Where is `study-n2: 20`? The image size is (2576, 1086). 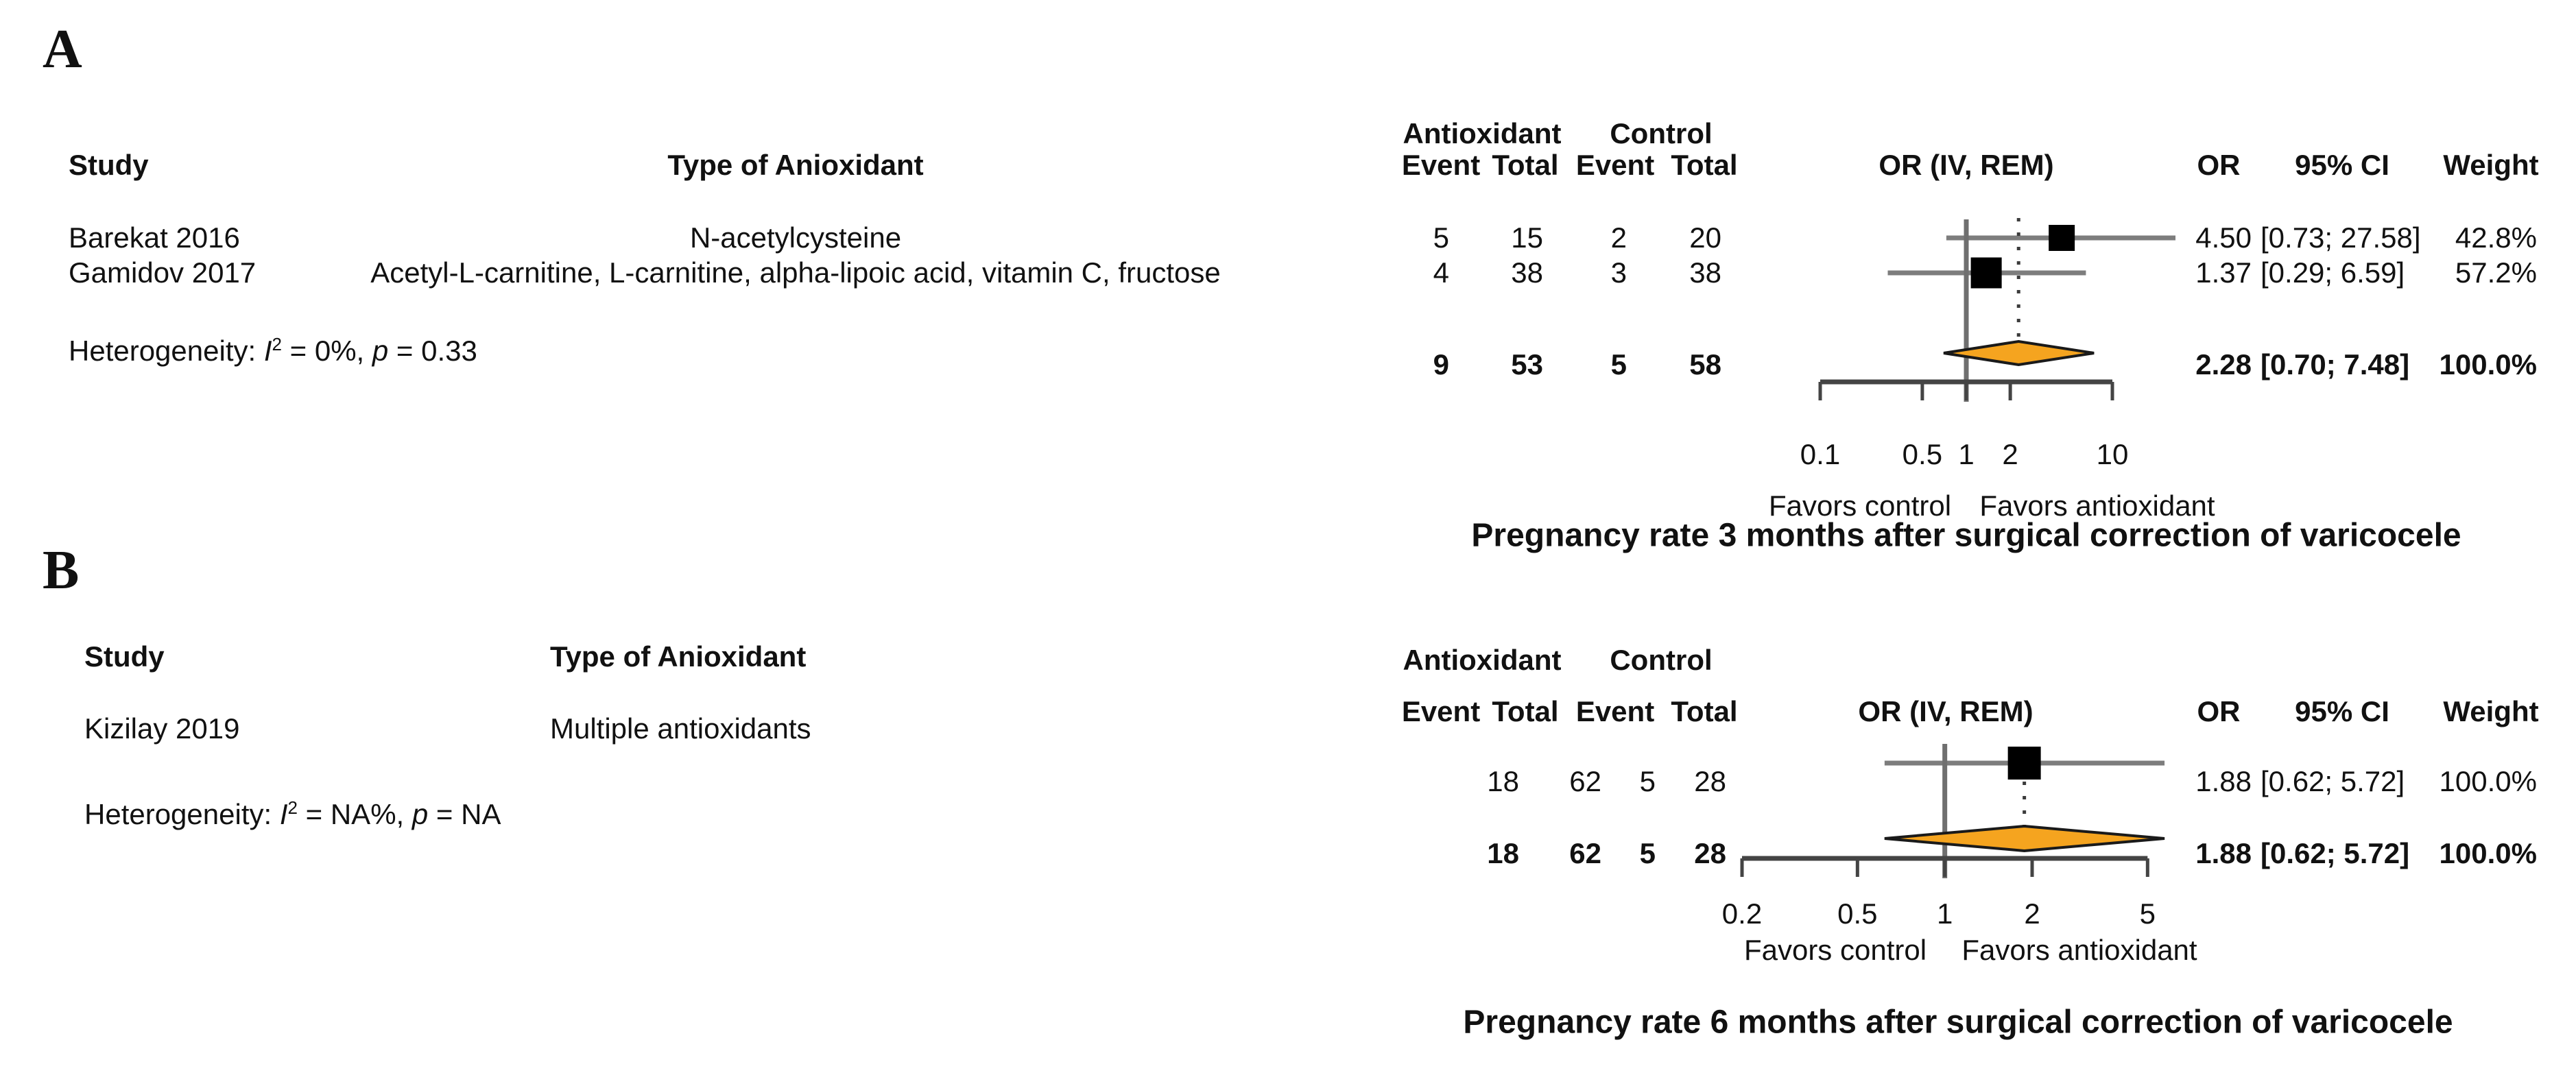
study-n2: 20 is located at coordinates (1705, 237).